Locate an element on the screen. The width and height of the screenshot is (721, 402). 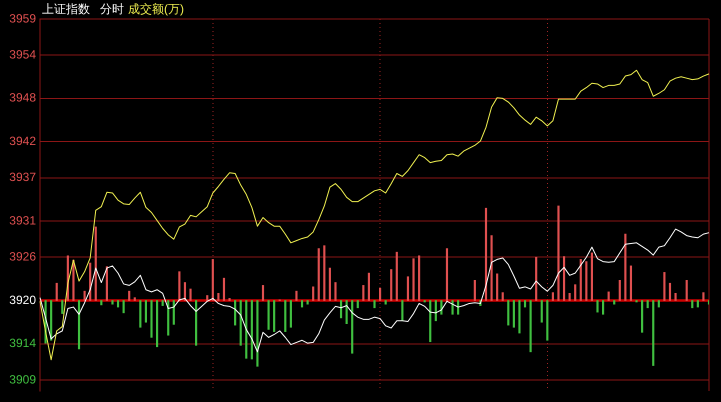
text: 成交额(万) is located at coordinates (156, 9).